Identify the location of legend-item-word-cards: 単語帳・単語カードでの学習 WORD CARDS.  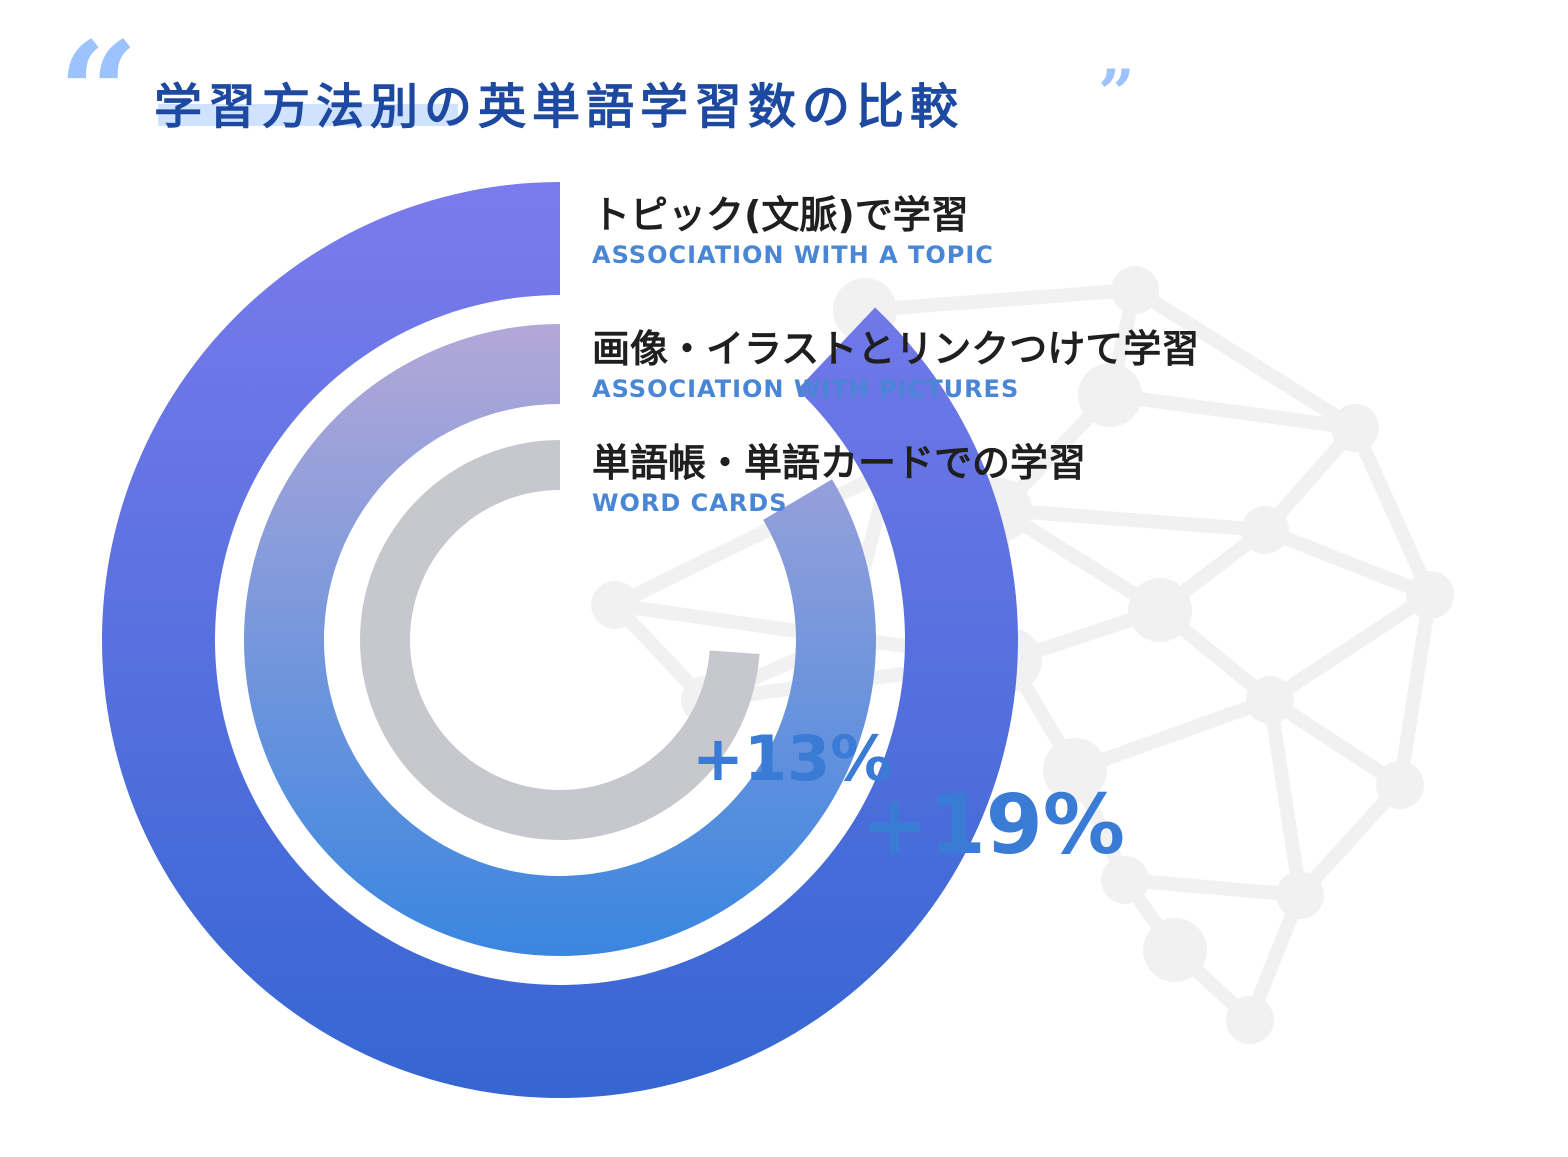
(839, 479).